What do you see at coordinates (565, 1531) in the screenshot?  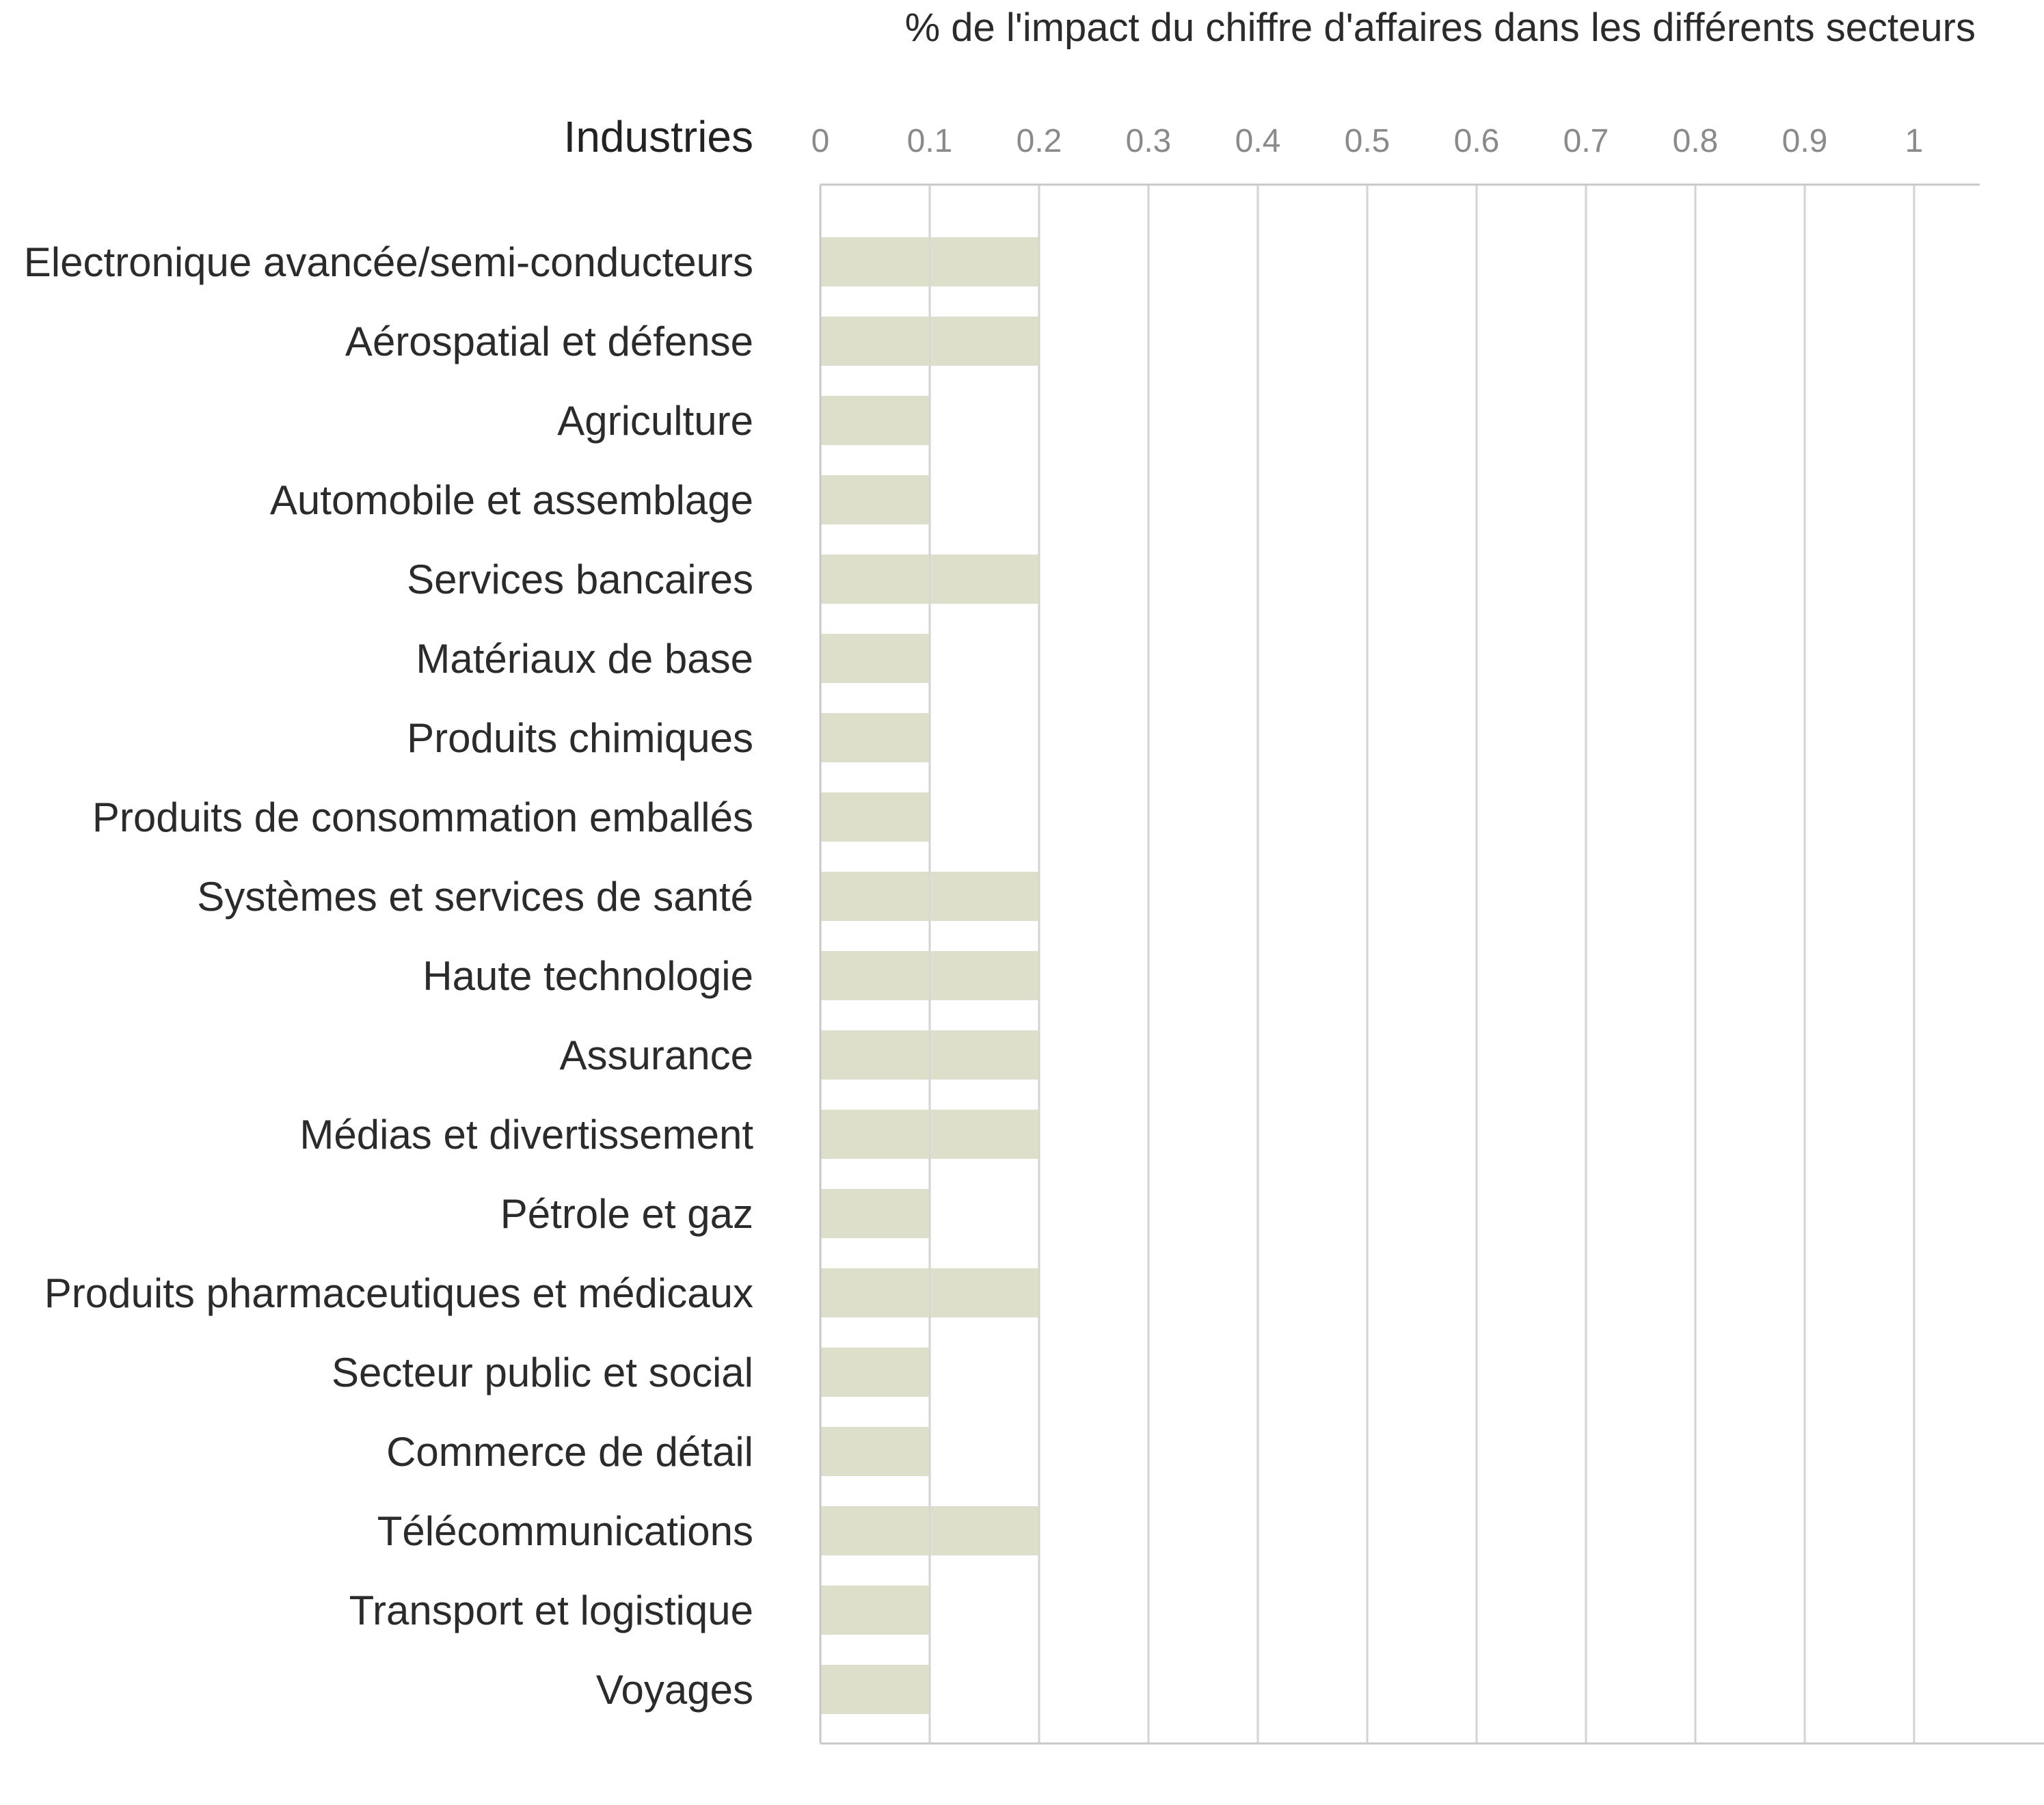 I see `category-label: Télécommunications` at bounding box center [565, 1531].